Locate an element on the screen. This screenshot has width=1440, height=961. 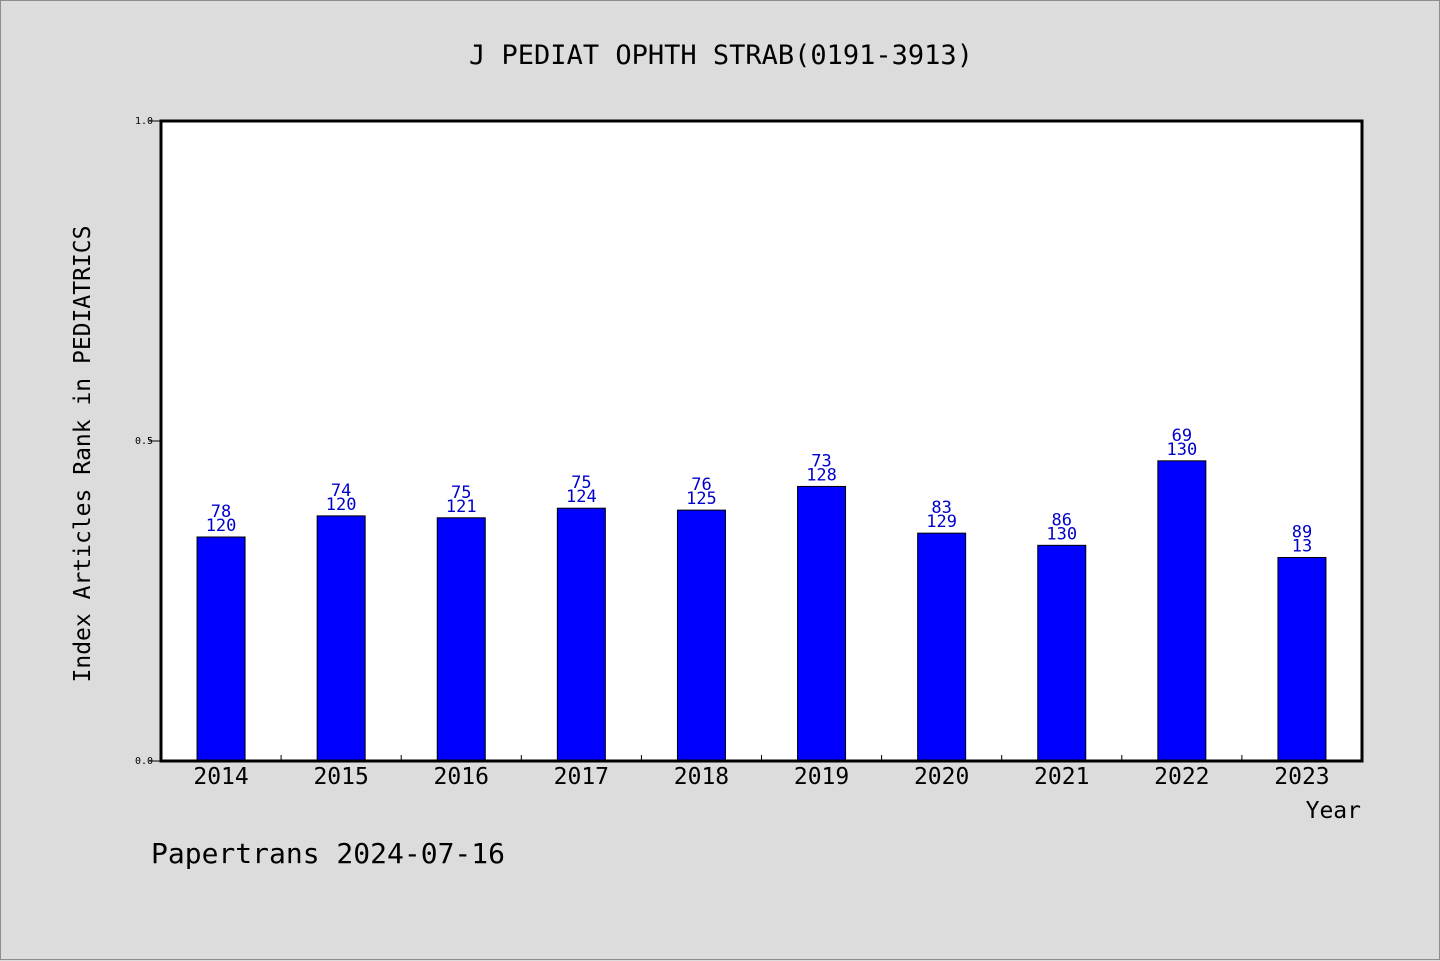
bar-label-top-2021: 86 is located at coordinates (1062, 520).